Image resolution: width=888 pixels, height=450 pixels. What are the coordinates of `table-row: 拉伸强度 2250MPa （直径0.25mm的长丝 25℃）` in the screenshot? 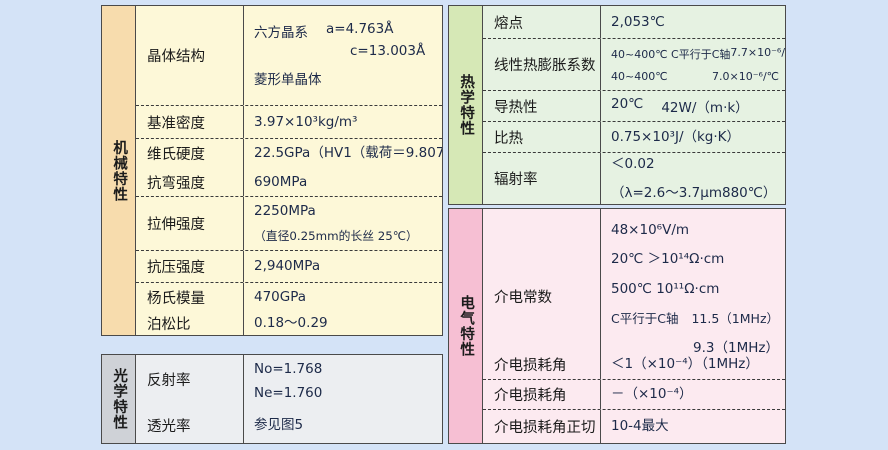 It's located at (289, 224).